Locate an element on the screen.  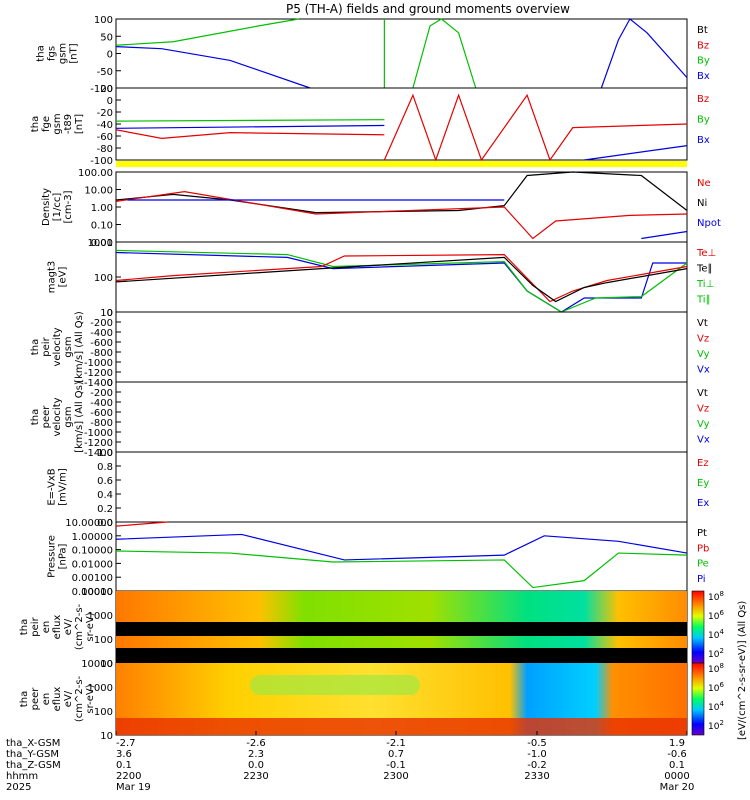
colorbar-tick-top: 10⁸ is located at coordinates (716, 596).